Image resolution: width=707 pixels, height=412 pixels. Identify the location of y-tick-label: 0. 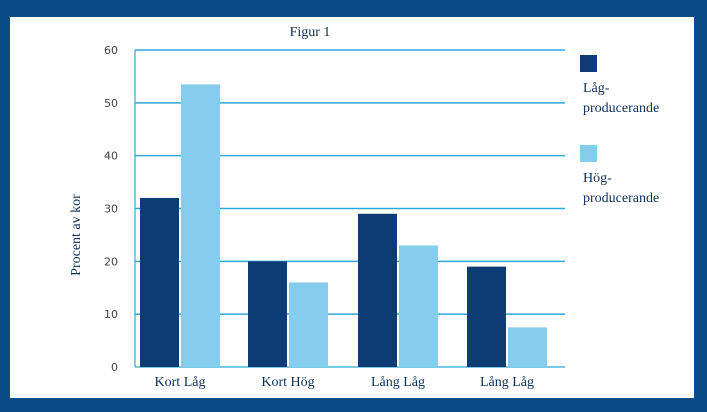
(114, 367).